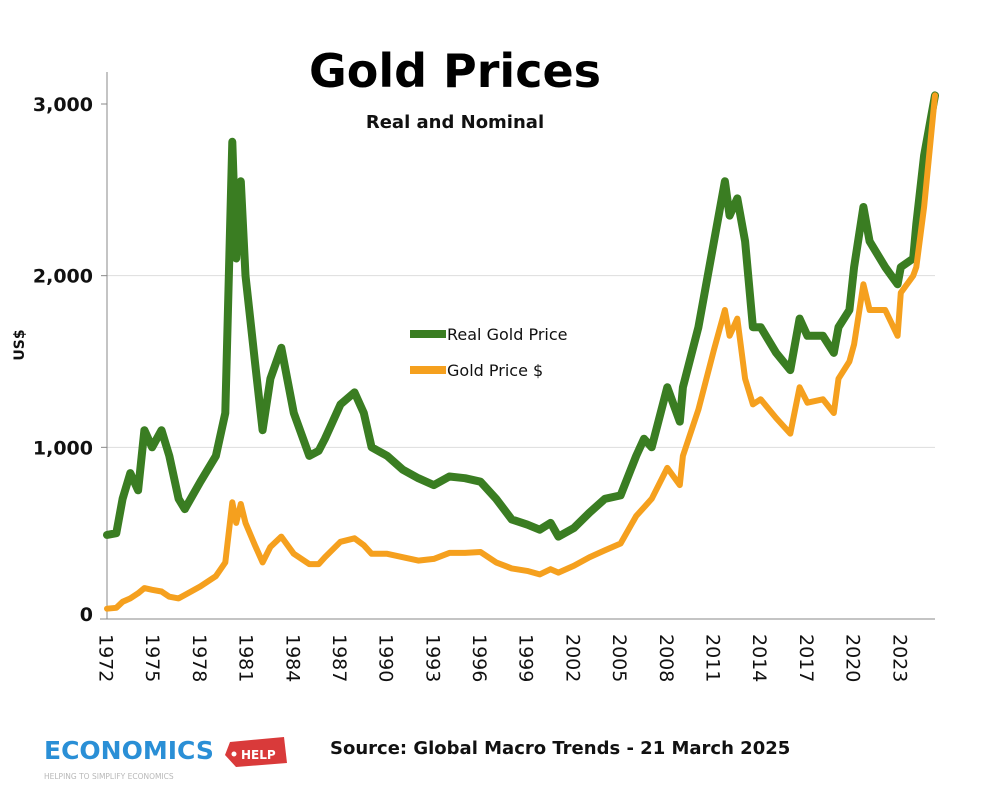  What do you see at coordinates (234, 754) in the screenshot?
I see `logo-tag-hole-icon` at bounding box center [234, 754].